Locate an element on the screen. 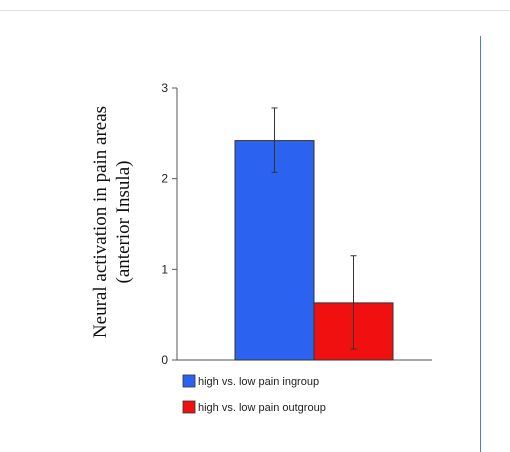 Image resolution: width=510 pixels, height=452 pixels. y-tick-label: 3 is located at coordinates (164, 88).